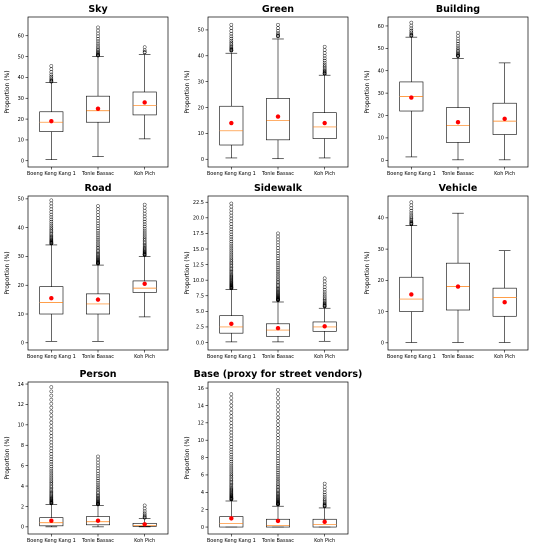 The width and height of the screenshot is (550, 549). Describe the element at coordinates (381, 27) in the screenshot. I see `y-tick-label: 60` at that location.